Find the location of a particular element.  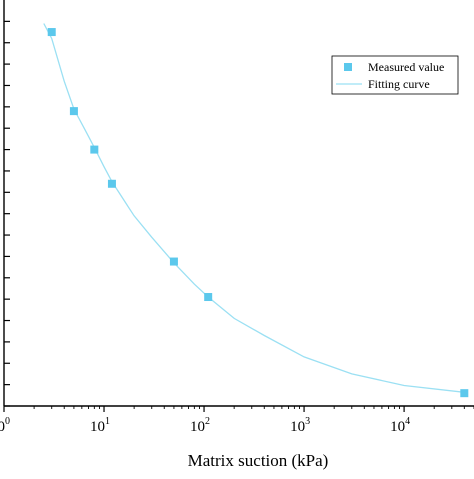

x-tick-label-1: 10¹ is located at coordinates (100, 425).